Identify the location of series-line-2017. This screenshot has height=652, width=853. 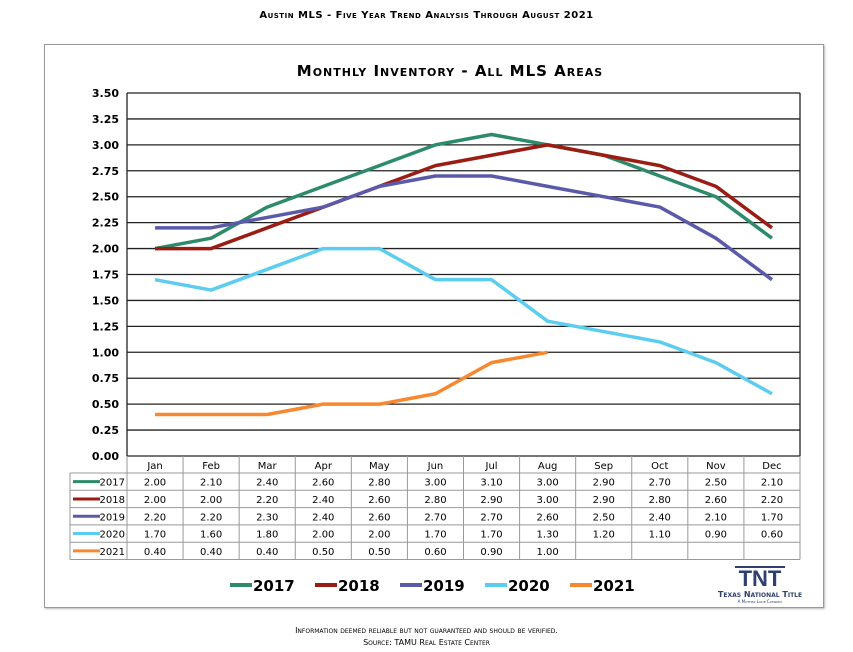
(463, 191).